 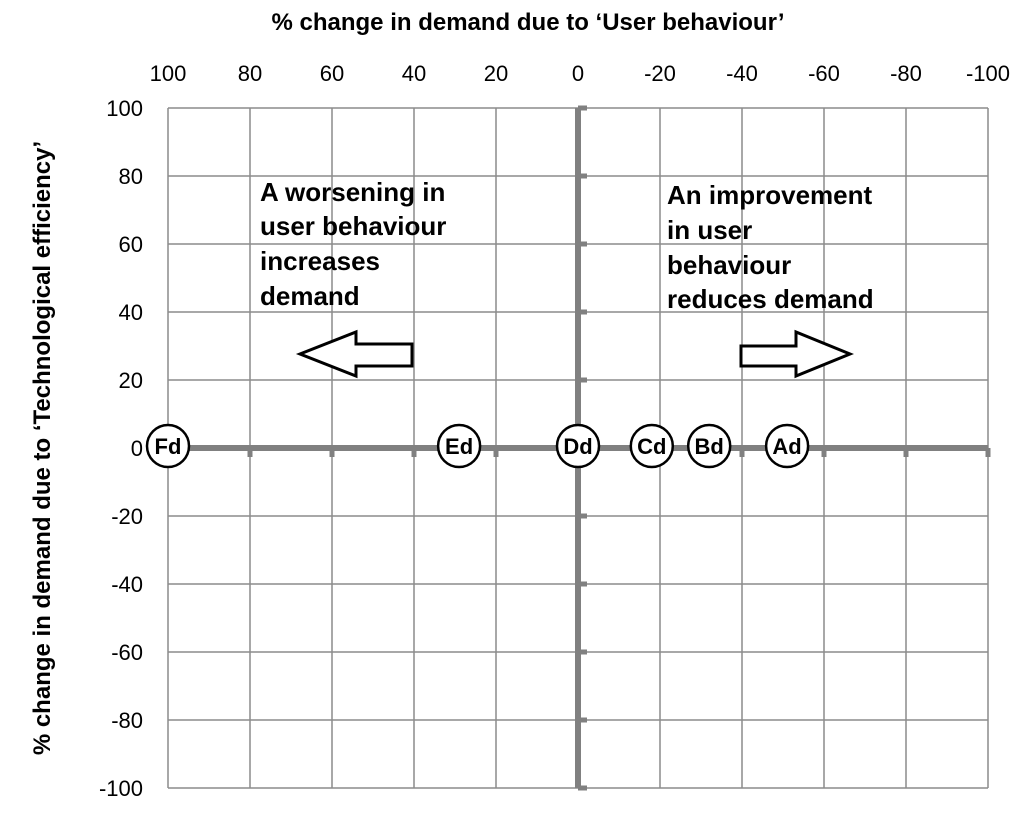 What do you see at coordinates (124, 108) in the screenshot?
I see `y-tick-label: 100` at bounding box center [124, 108].